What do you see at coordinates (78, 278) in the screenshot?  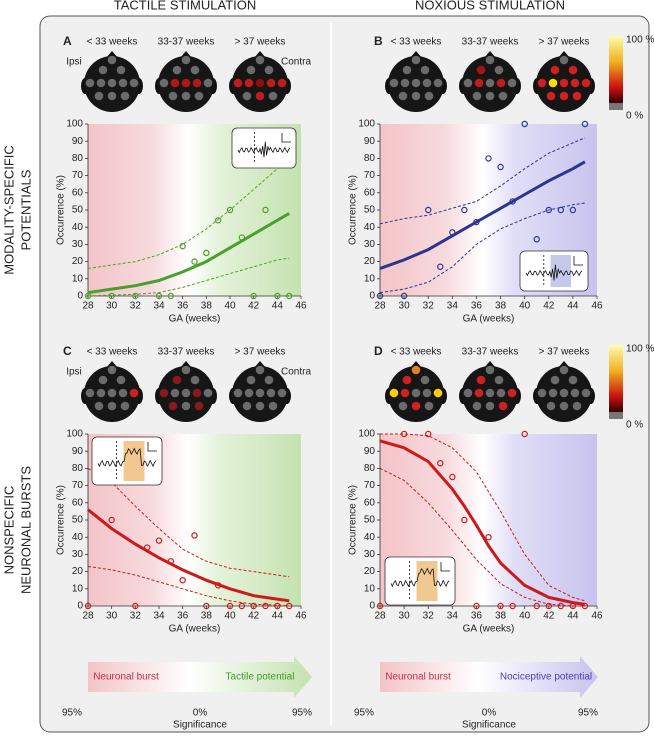 I see `y-tick-label: 10` at bounding box center [78, 278].